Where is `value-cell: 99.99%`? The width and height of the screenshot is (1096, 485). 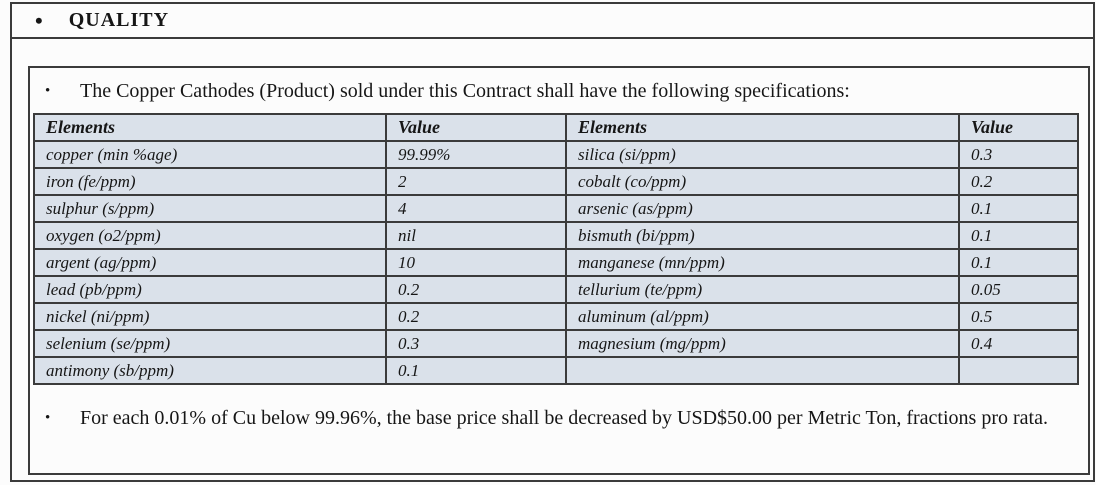
value-cell: 99.99% is located at coordinates (476, 154).